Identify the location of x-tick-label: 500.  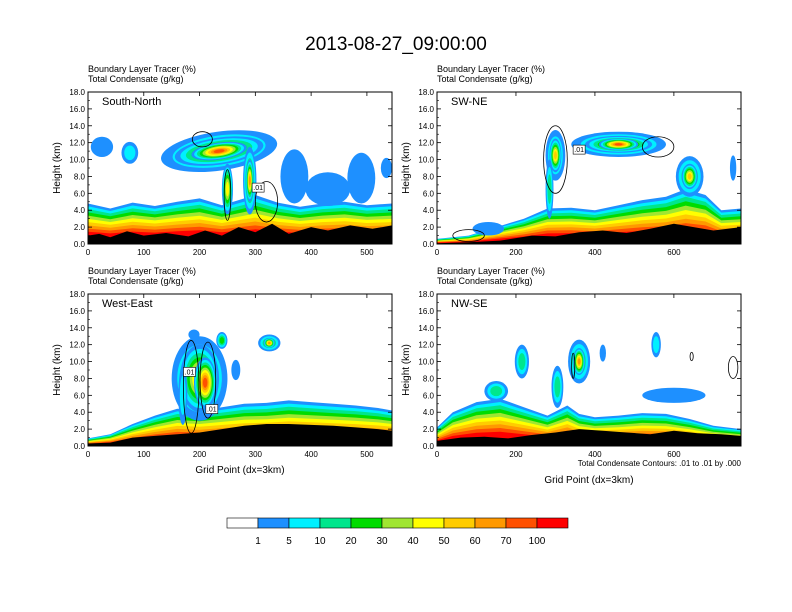
(367, 454).